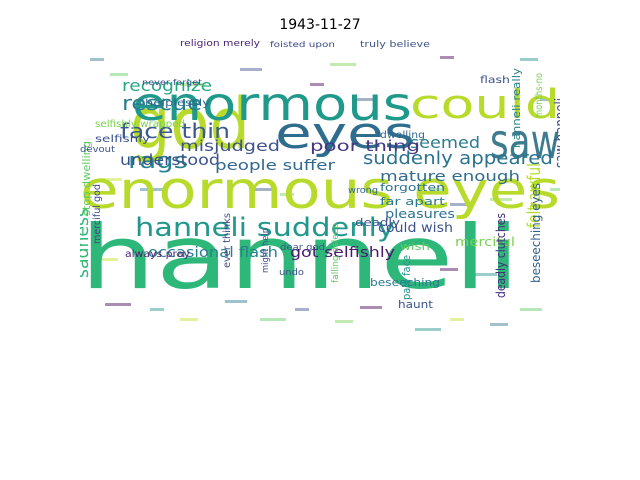 The image size is (640, 480). Describe the element at coordinates (536, 233) in the screenshot. I see `cloud-word: beseeching eyes` at that location.